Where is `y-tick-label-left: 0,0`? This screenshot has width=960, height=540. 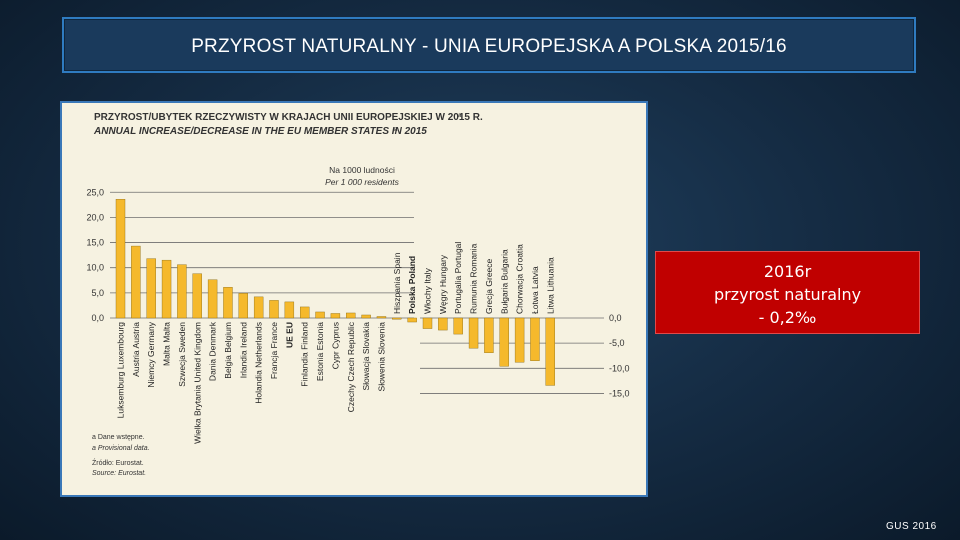 y-tick-label-left: 0,0 is located at coordinates (97, 318).